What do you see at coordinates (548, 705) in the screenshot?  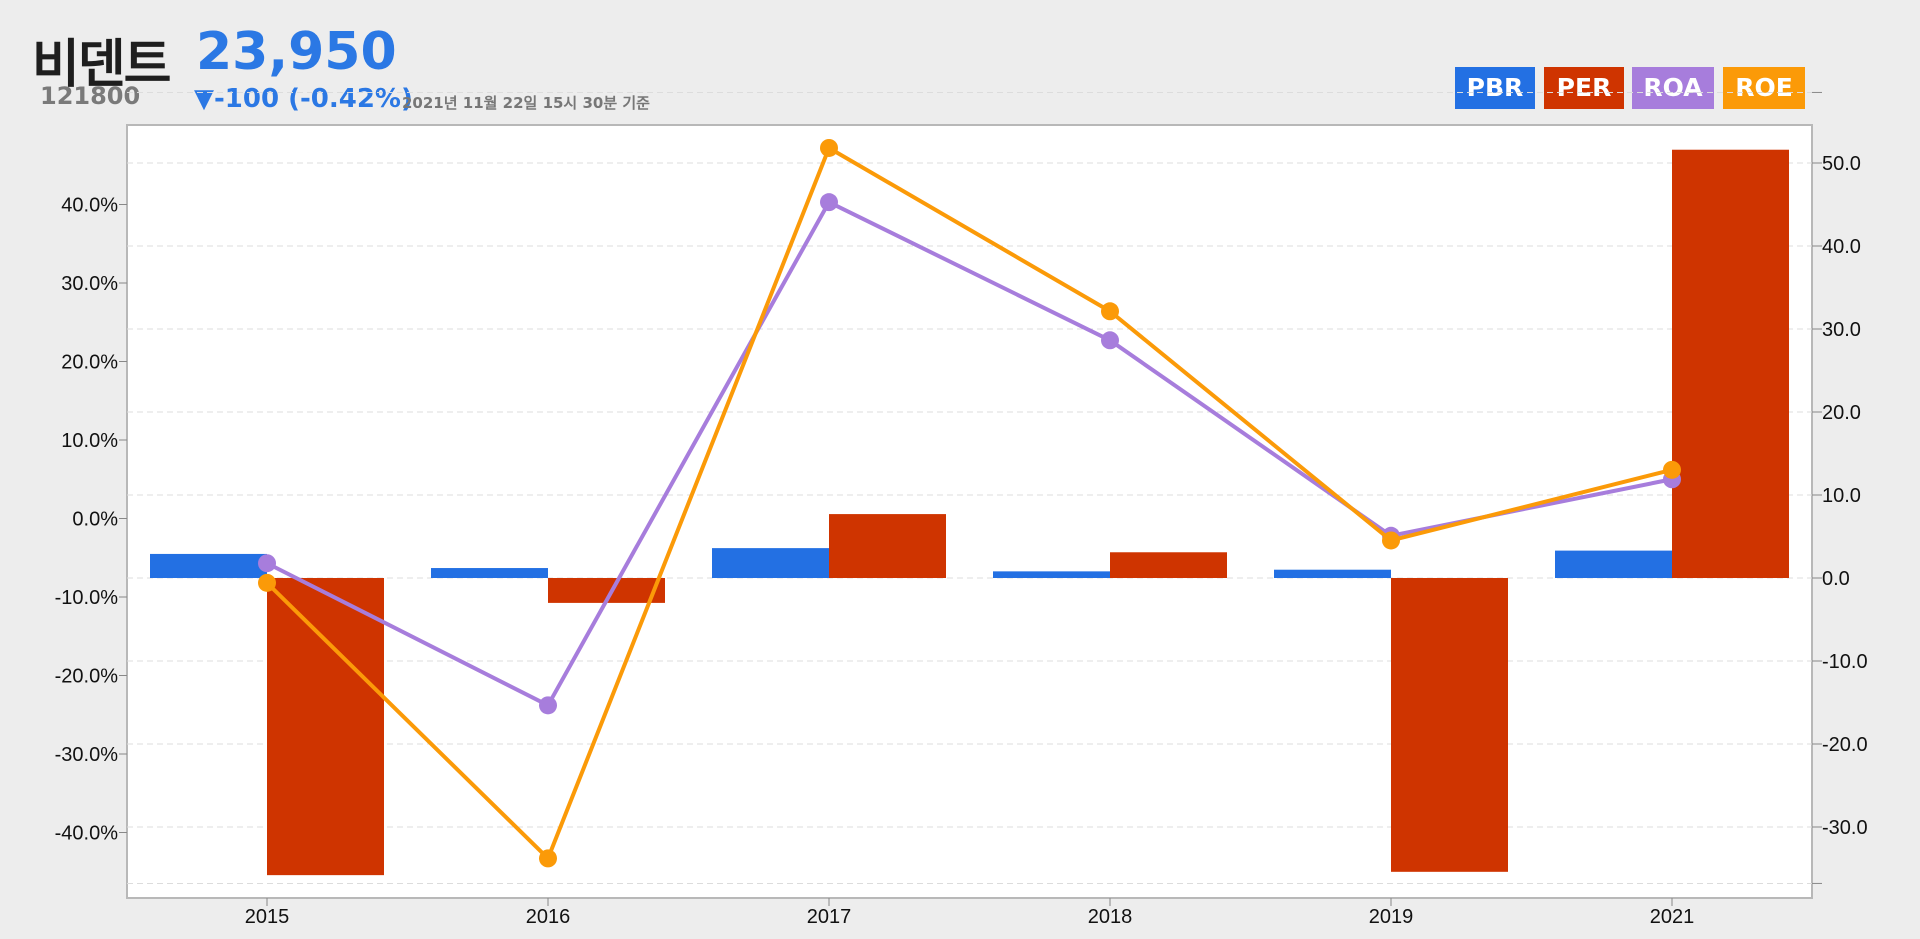 I see `roa-point-2016` at bounding box center [548, 705].